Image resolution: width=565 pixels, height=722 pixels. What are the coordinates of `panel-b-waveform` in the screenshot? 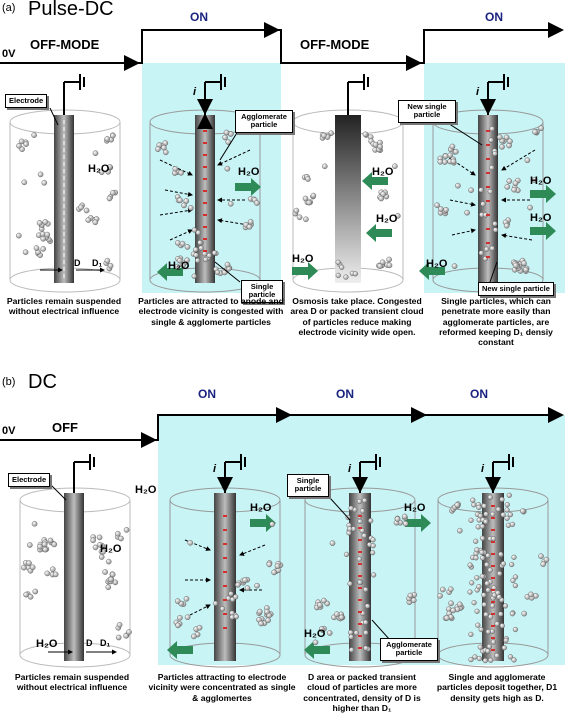 It's located at (277, 427).